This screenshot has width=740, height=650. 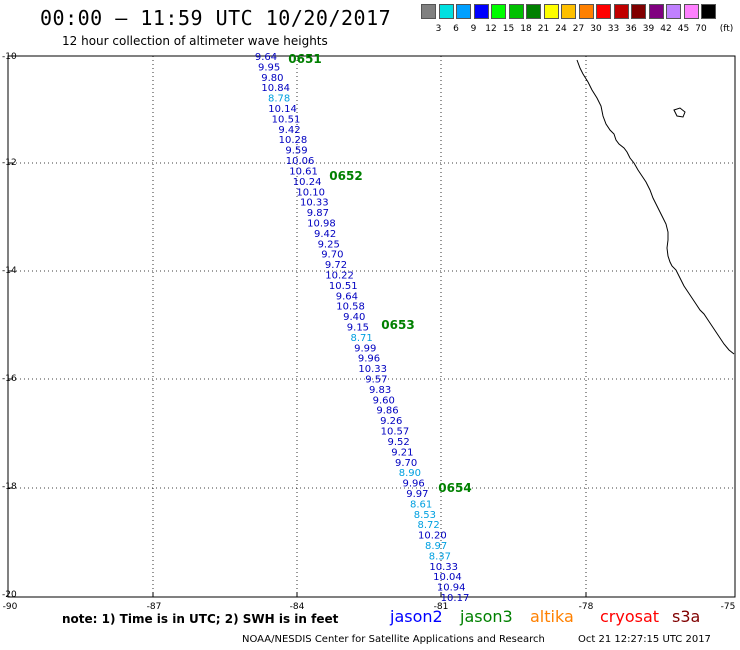 What do you see at coordinates (441, 607) in the screenshot?
I see `lon-label: -81` at bounding box center [441, 607].